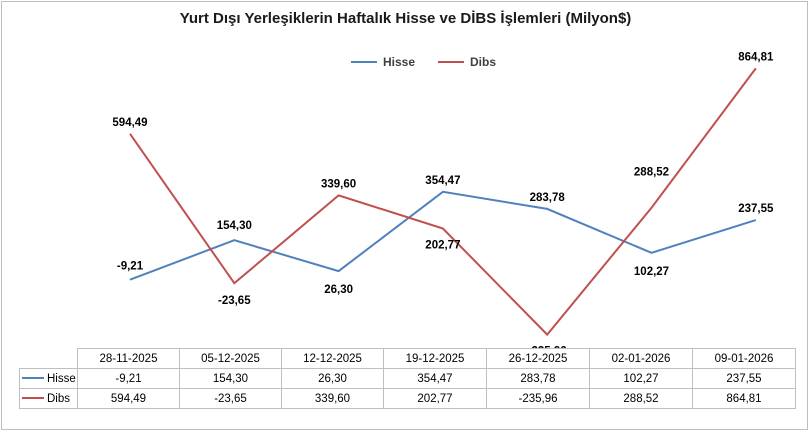 The image size is (811, 433). I want to click on table-cell: 202,77, so click(435, 398).